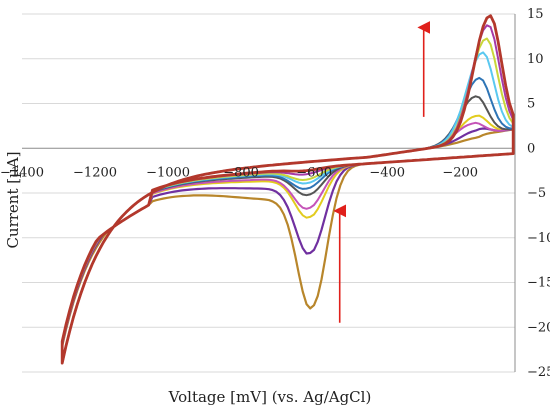  Describe the element at coordinates (536, 193) in the screenshot. I see `y-tick-label: −5` at that location.